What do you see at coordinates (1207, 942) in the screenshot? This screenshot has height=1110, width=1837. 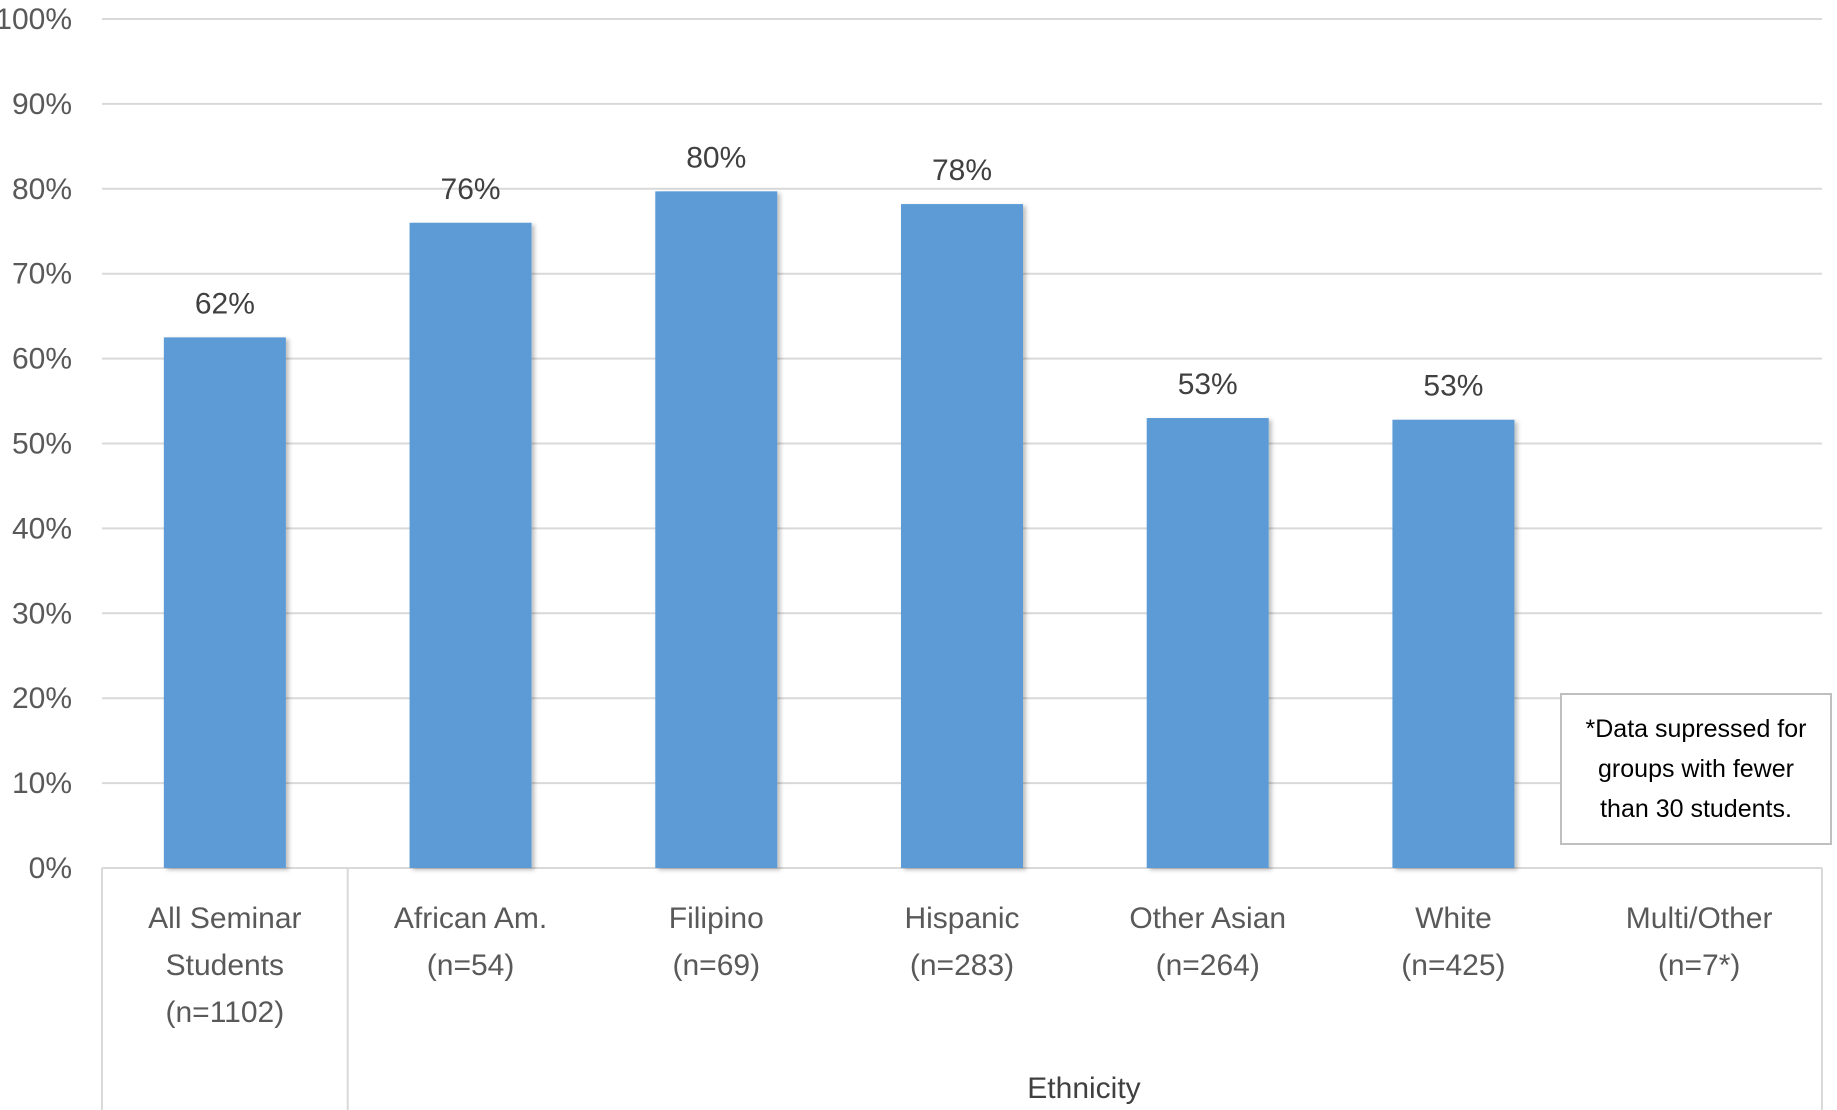 I see `category-label: Other Asian (n=264)` at bounding box center [1207, 942].